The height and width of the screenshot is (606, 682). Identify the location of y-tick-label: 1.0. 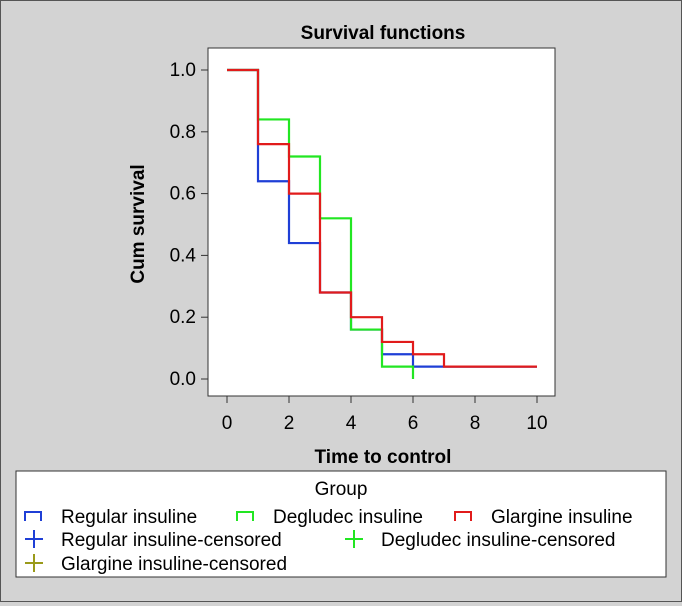
(183, 70).